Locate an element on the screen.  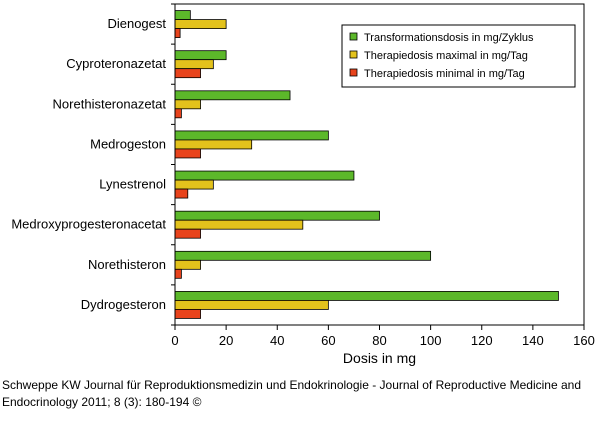
category-label: Norethisteronazetat is located at coordinates (110, 103).